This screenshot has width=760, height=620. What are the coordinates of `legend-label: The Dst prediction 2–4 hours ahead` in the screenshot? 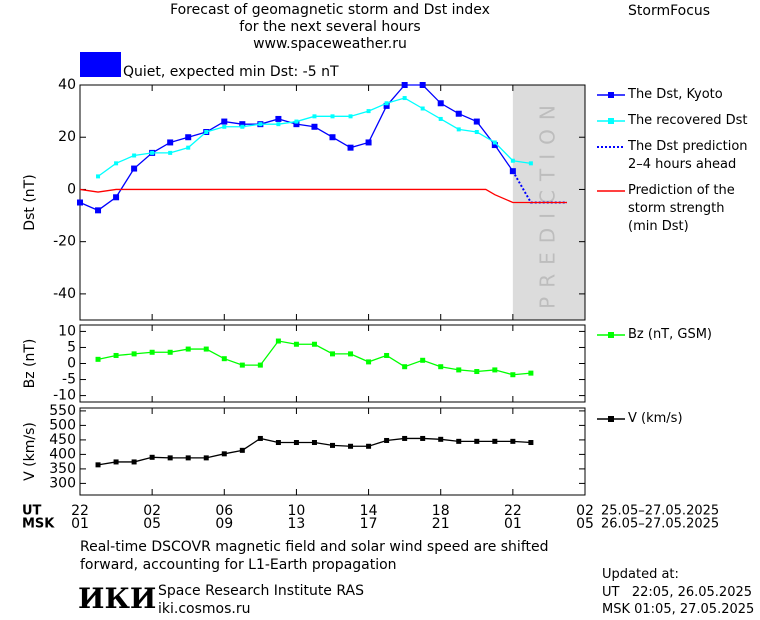 It's located at (688, 155).